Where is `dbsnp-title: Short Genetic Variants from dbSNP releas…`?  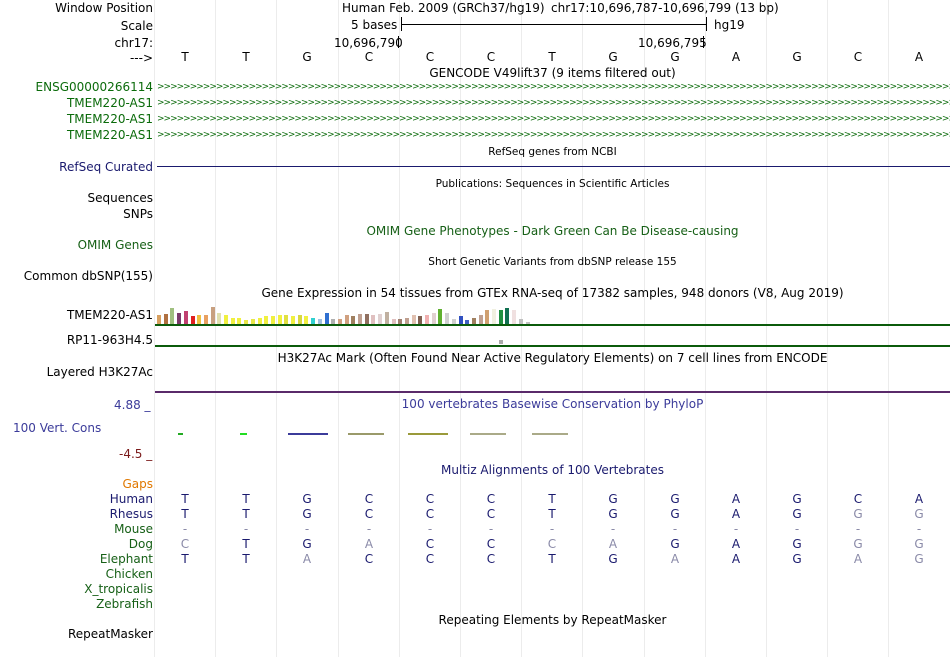 dbsnp-title: Short Genetic Variants from dbSNP releas… is located at coordinates (552, 262).